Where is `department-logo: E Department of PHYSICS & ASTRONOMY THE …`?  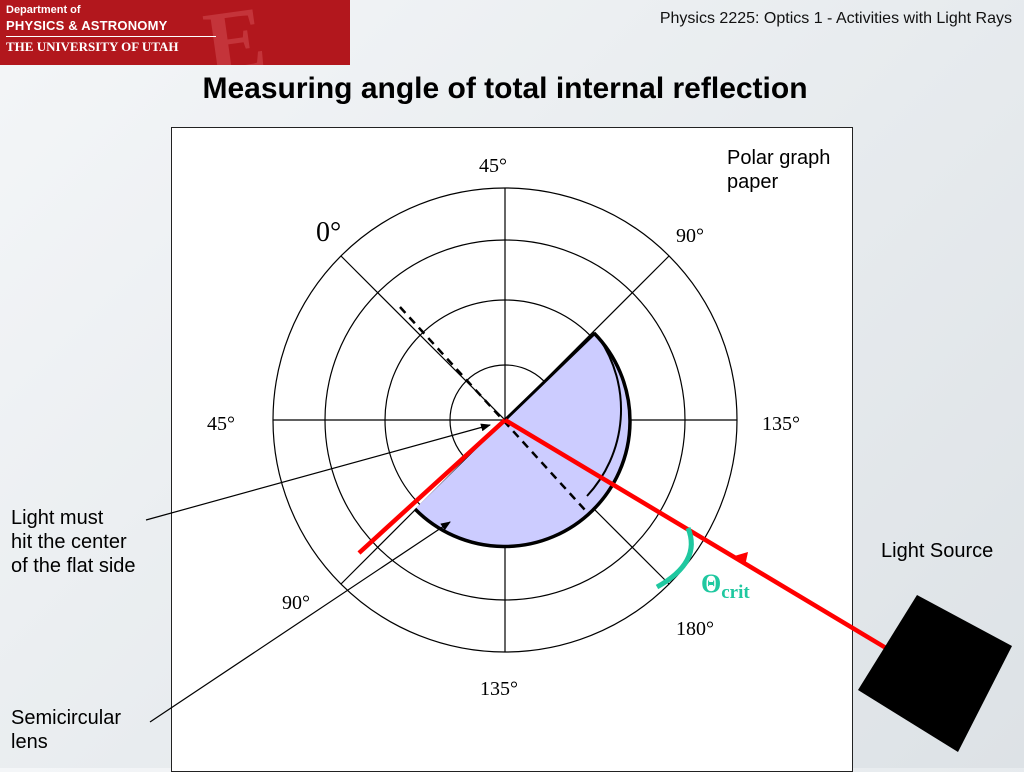 department-logo: E Department of PHYSICS & ASTRONOMY THE … is located at coordinates (175, 32).